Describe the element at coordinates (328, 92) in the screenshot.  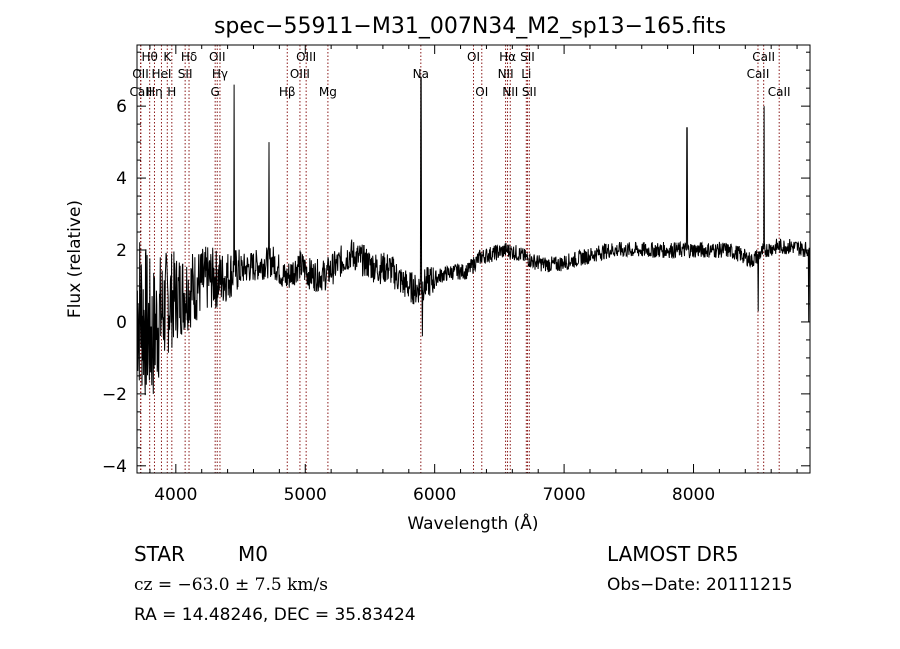
I see `line-label: Mg` at that location.